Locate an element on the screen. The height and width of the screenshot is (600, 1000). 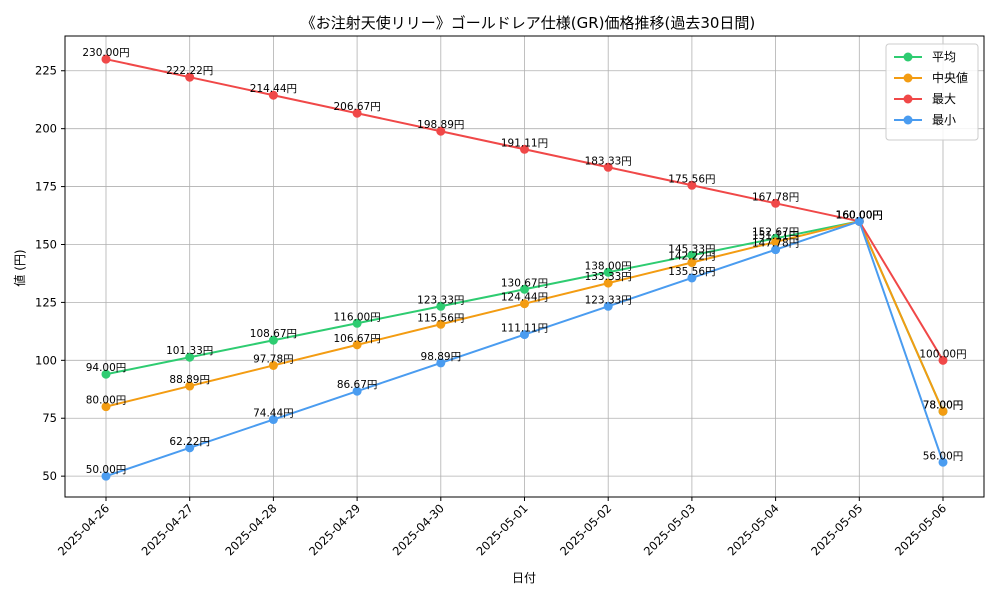
data-label: 133.33円 is located at coordinates (608, 277).